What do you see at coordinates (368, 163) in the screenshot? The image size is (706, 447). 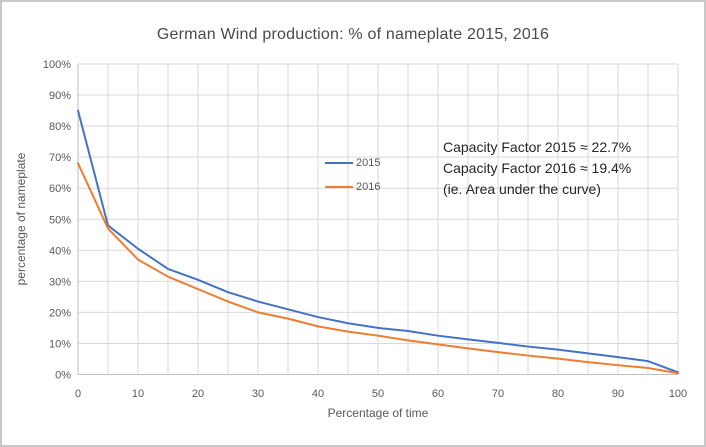 I see `legend-label-2015: 2015` at bounding box center [368, 163].